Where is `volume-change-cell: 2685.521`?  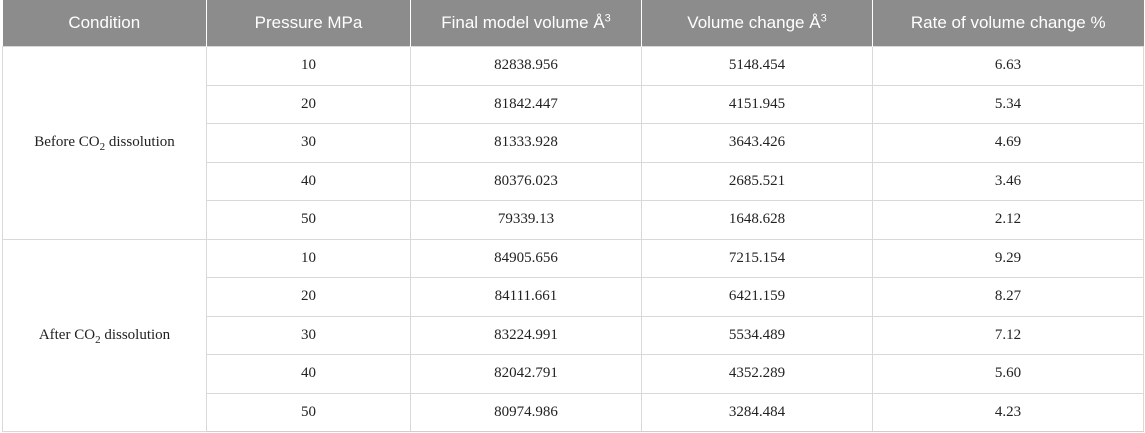
volume-change-cell: 2685.521 is located at coordinates (757, 181).